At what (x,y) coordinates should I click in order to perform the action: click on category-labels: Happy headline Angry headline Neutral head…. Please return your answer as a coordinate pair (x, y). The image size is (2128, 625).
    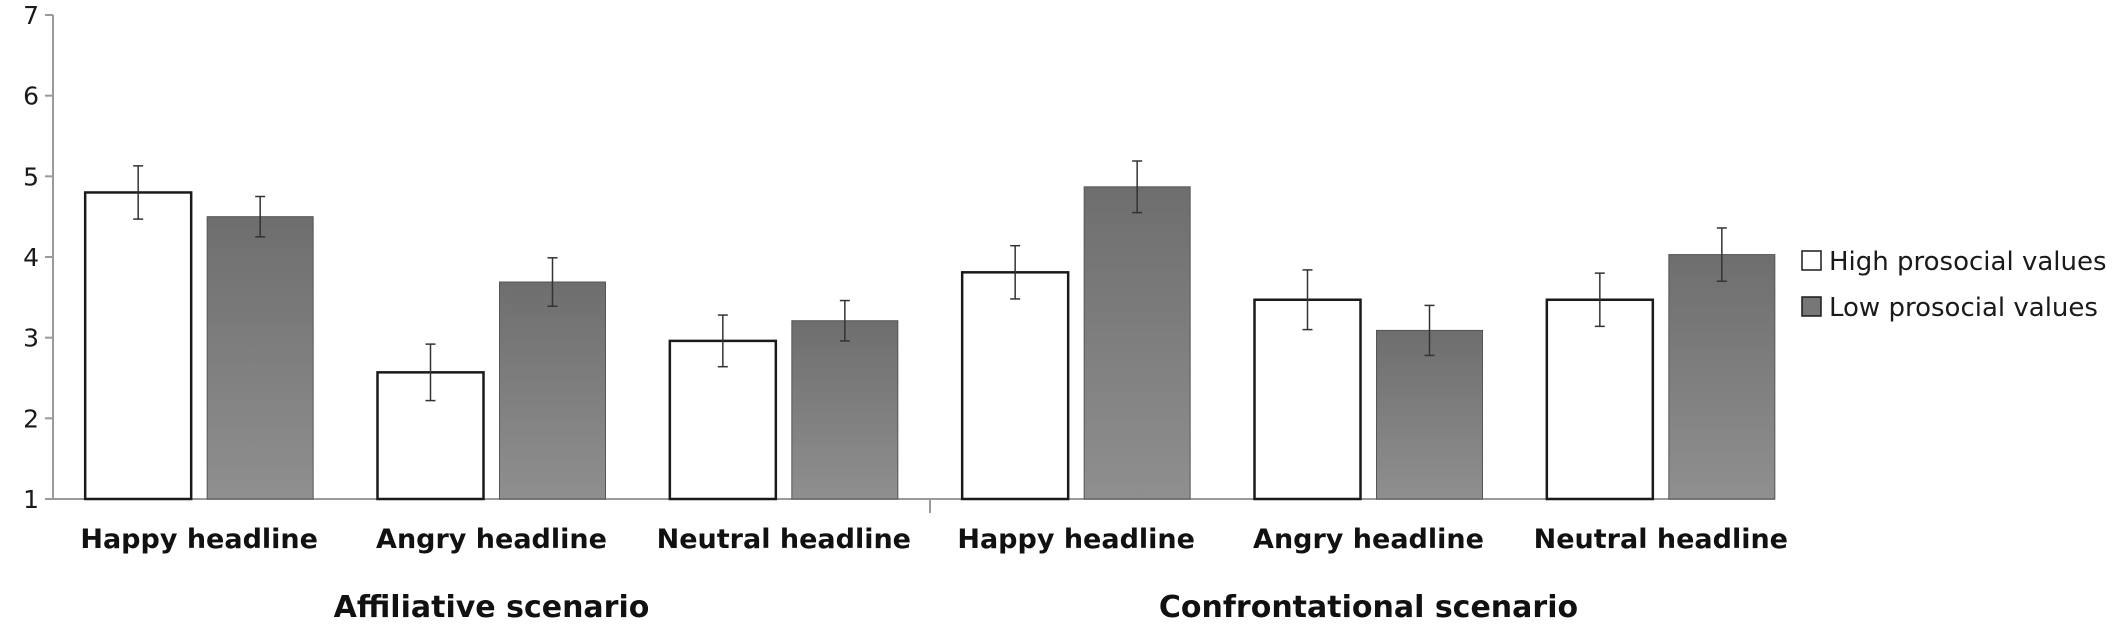
    Looking at the image, I should click on (934, 574).